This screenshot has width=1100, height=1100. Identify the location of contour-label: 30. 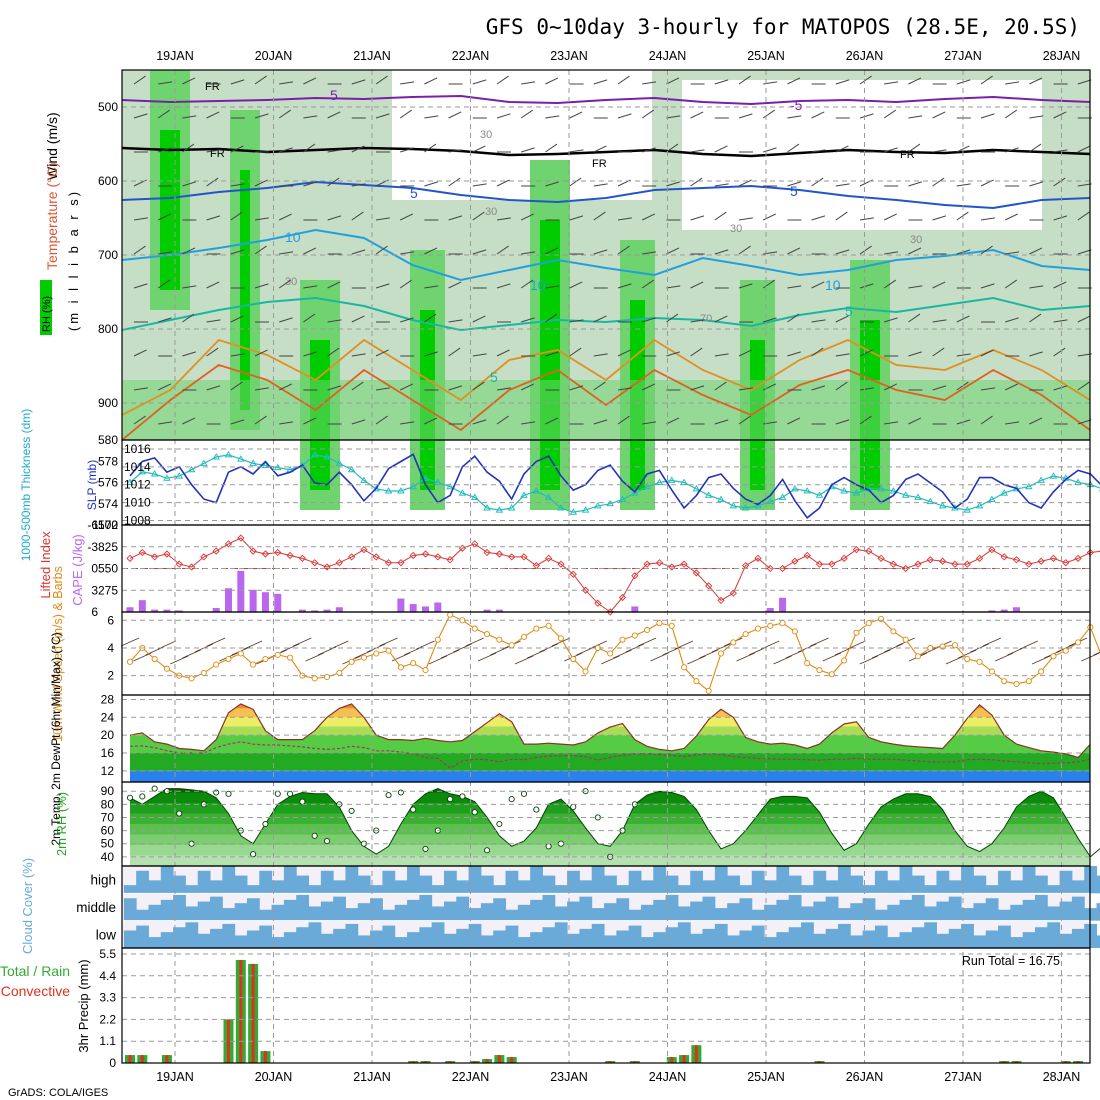
(291, 282).